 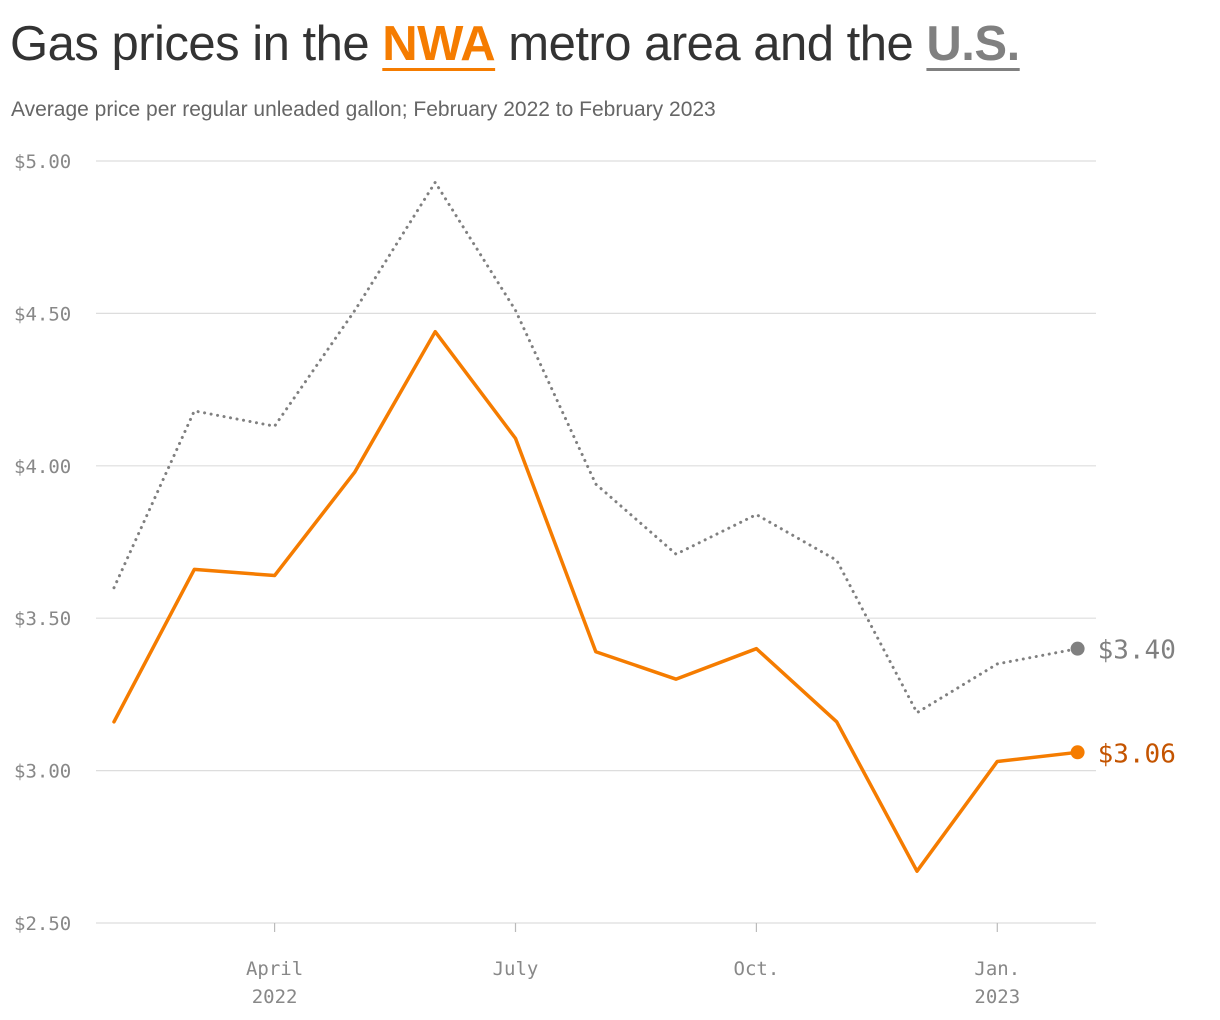 What do you see at coordinates (1123, 702) in the screenshot?
I see `end-labels: $3.40 $3.06` at bounding box center [1123, 702].